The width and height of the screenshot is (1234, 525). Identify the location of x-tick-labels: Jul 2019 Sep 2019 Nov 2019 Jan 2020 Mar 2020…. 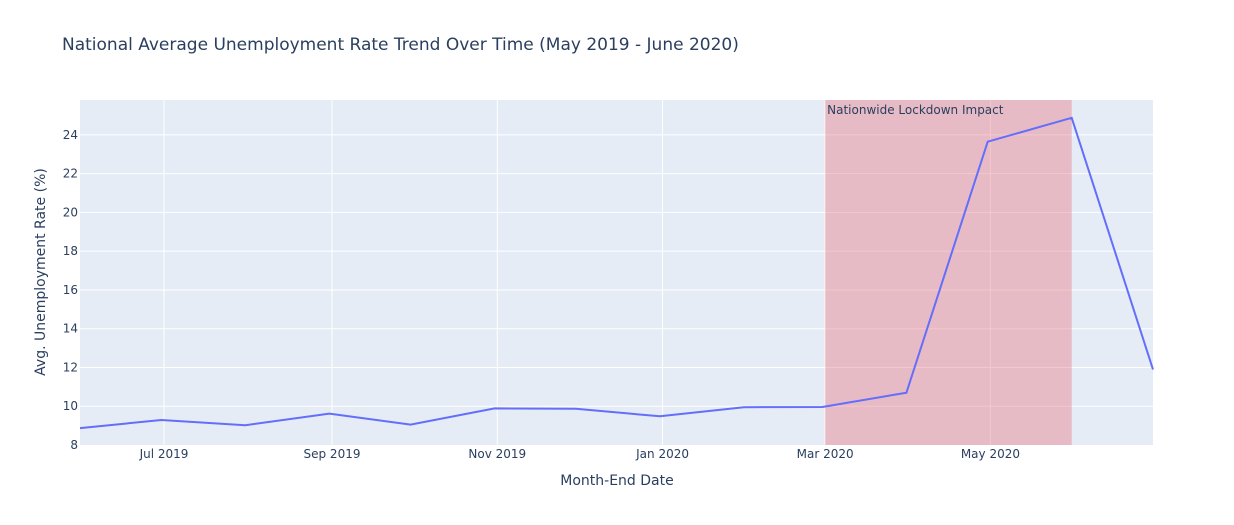
(579, 454).